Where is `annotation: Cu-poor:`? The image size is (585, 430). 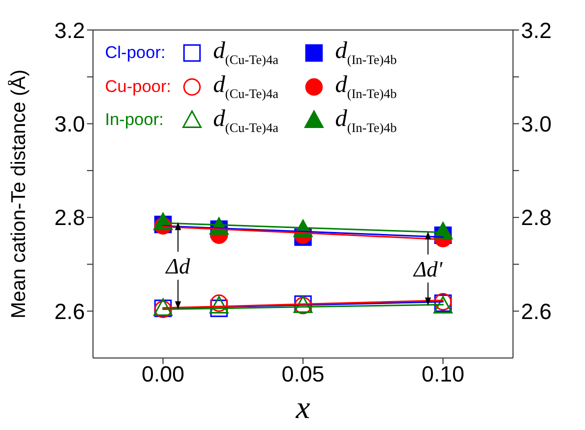
annotation: Cu-poor: is located at coordinates (138, 86).